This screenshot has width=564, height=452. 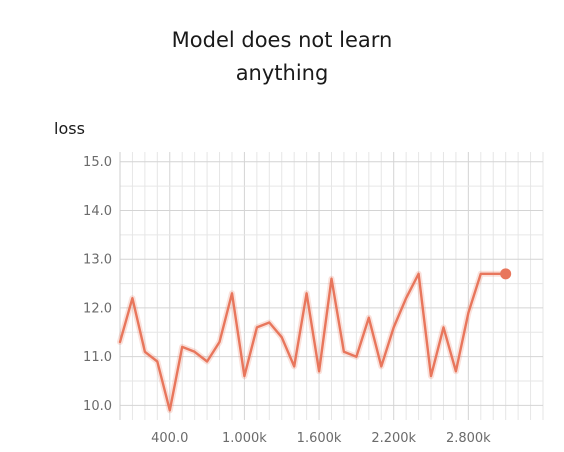 I want to click on chart-title-line-2: anything, so click(x=282, y=73).